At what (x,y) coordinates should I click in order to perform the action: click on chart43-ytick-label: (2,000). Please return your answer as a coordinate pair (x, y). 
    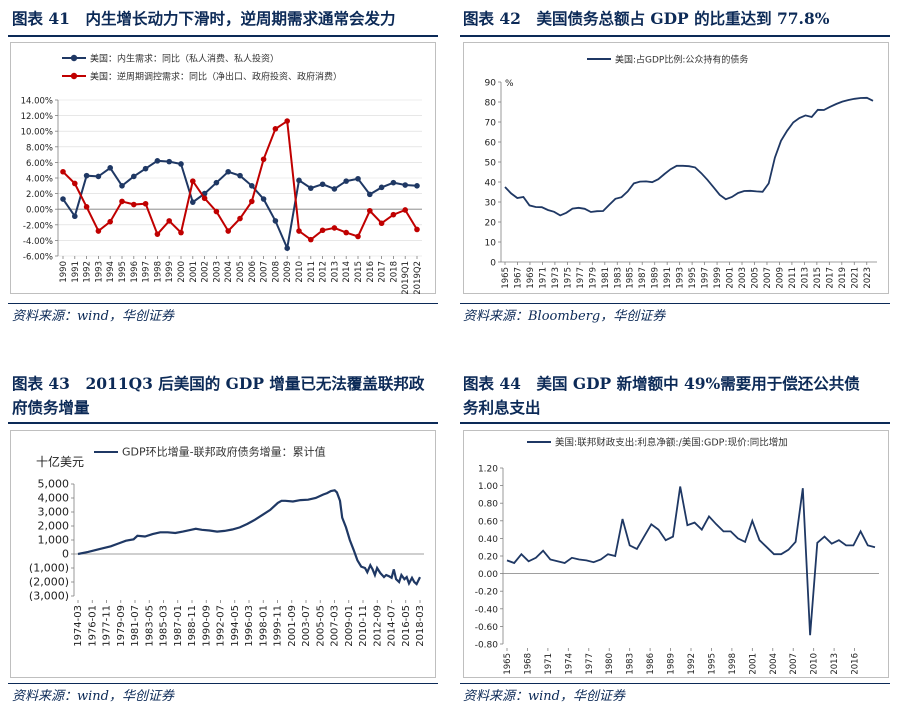
    Looking at the image, I should click on (49, 582).